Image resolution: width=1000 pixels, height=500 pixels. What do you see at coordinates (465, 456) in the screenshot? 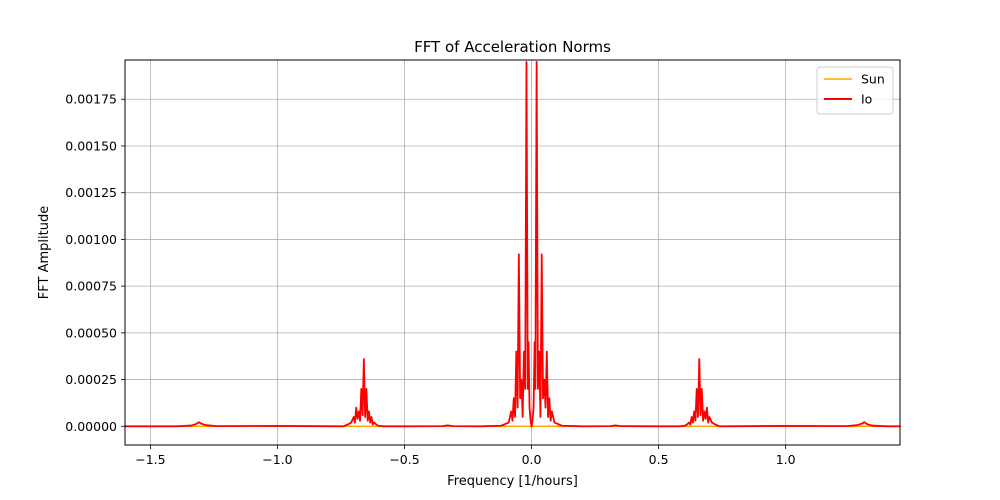
I see `x-axis: −1.5 −1.0 −0.5 0.0 0.5 1.0` at bounding box center [465, 456].